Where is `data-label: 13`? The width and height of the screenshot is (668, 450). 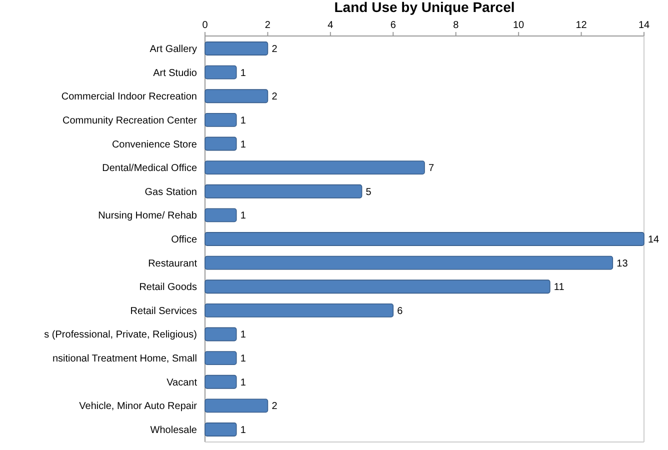
data-label: 13 is located at coordinates (622, 264).